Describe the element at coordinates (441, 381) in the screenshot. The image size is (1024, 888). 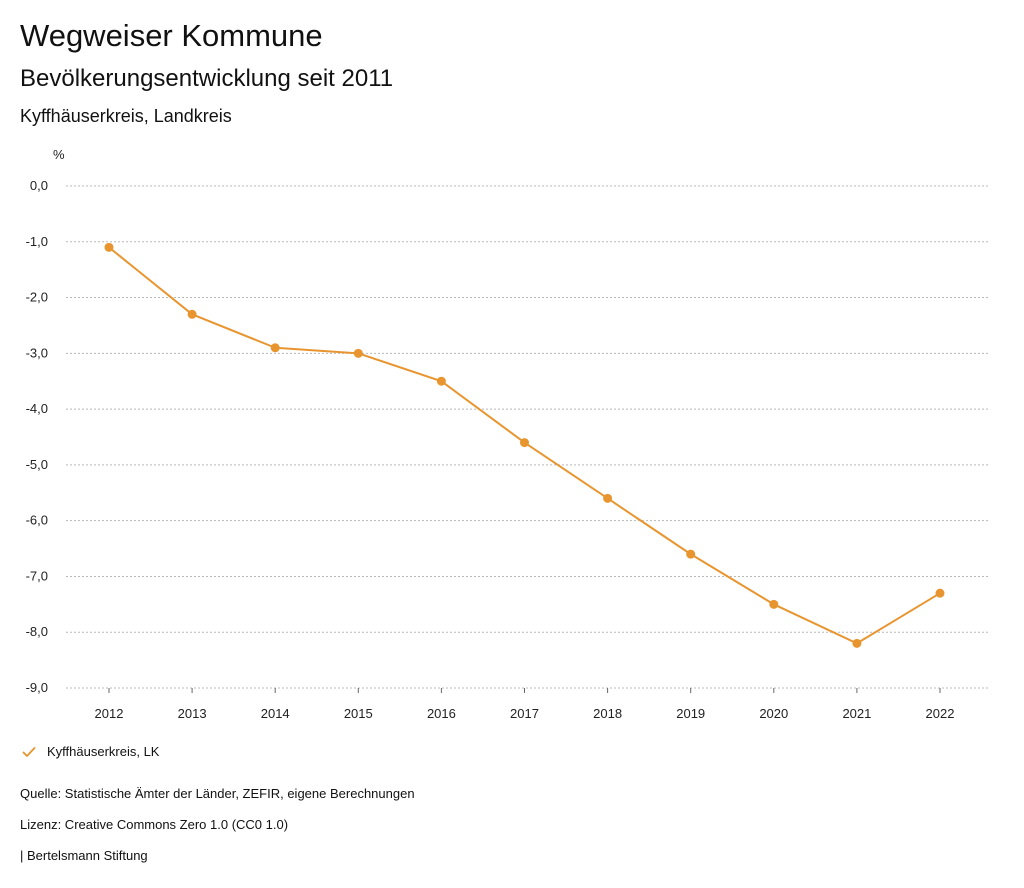
I see `data-point-2016` at that location.